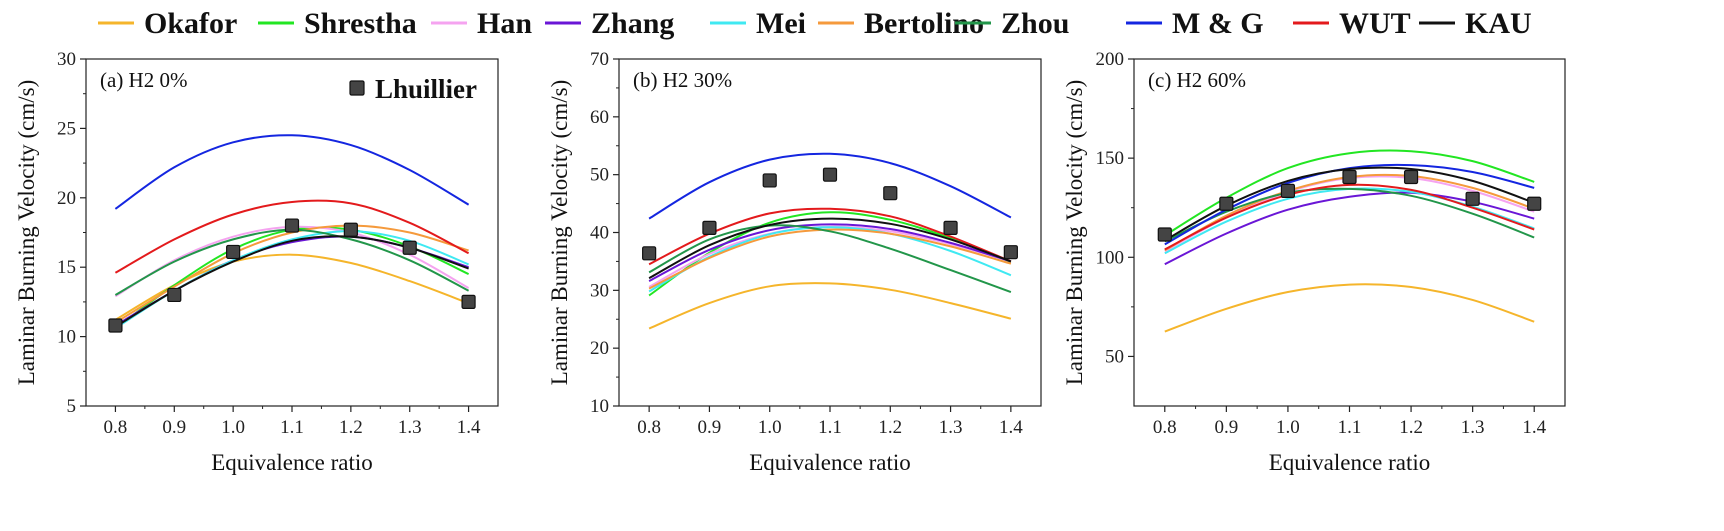 The width and height of the screenshot is (1724, 531). What do you see at coordinates (66, 128) in the screenshot?
I see `y-tick-label: 25` at bounding box center [66, 128].